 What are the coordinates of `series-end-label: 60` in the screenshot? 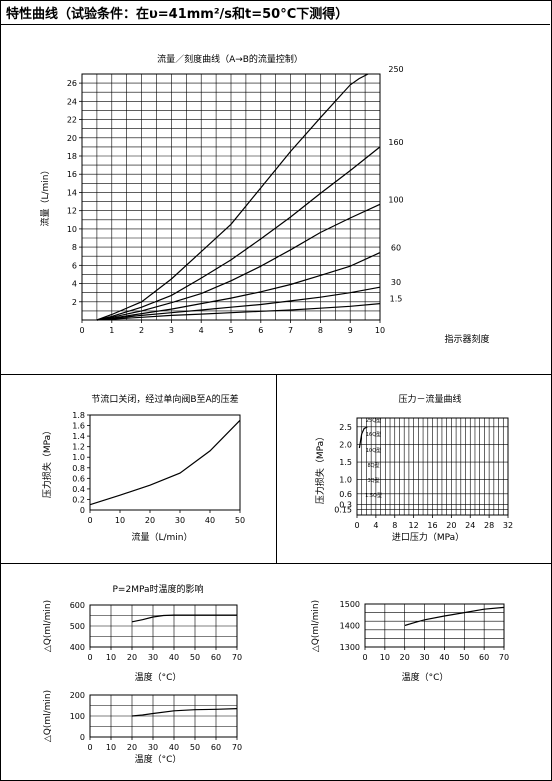 It's located at (396, 248).